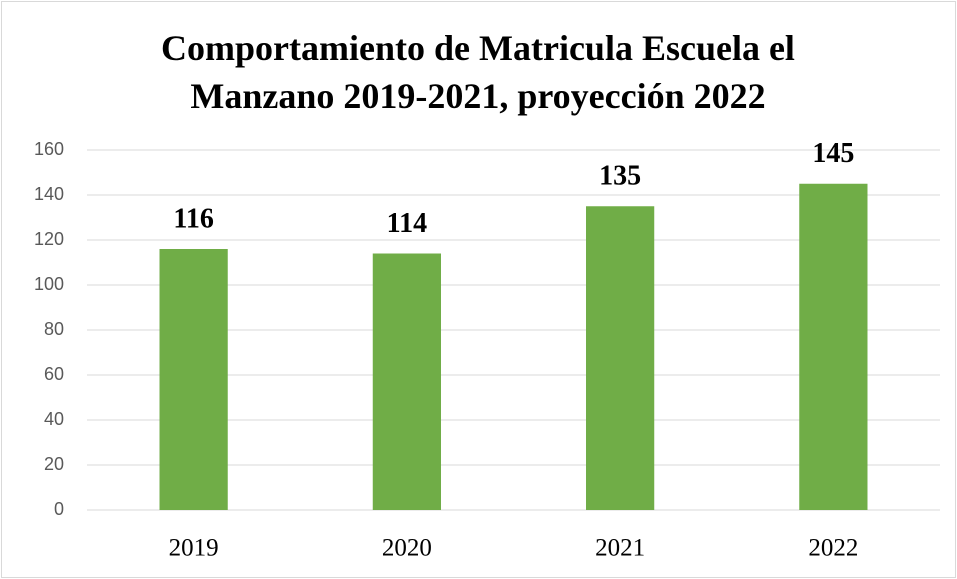 The image size is (957, 579). I want to click on y-tick-label: 20, so click(54, 464).